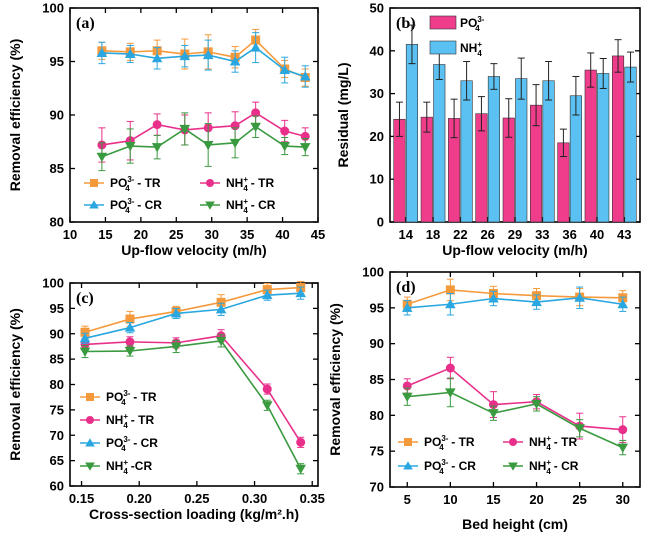  Describe the element at coordinates (247, 234) in the screenshot. I see `x-tick-label: 35` at that location.